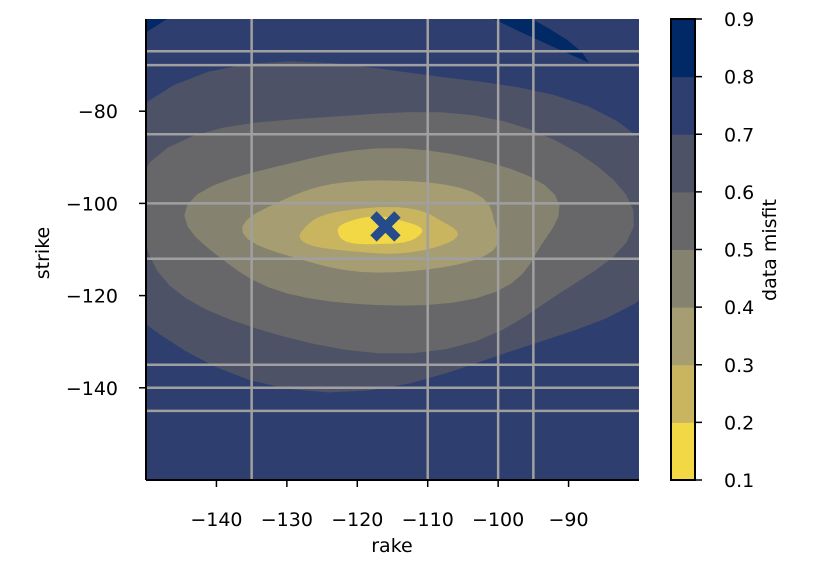  What do you see at coordinates (106, 250) in the screenshot?
I see `y-axis-ticks: −80 −100 −120 −140` at bounding box center [106, 250].